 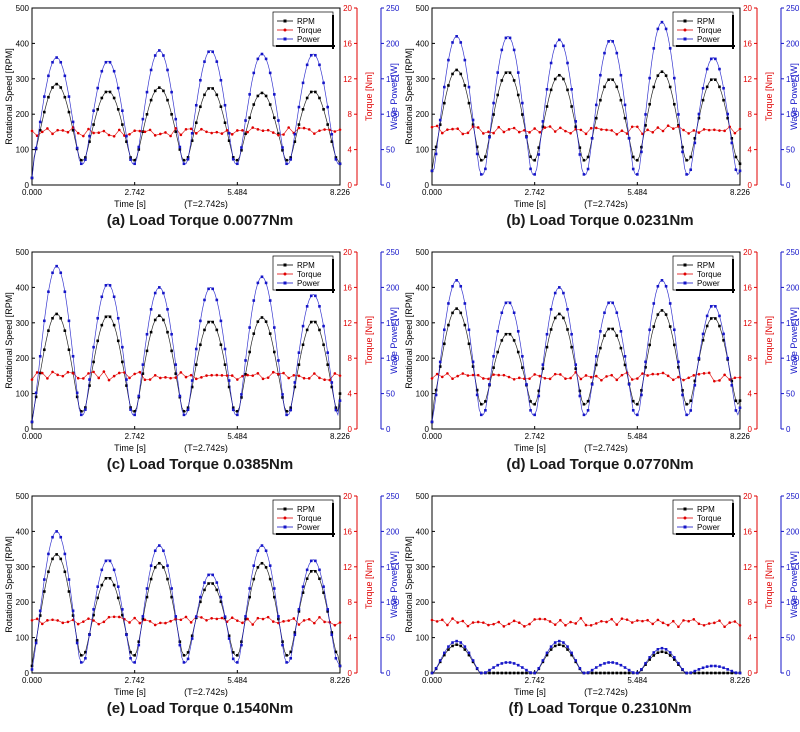 What do you see at coordinates (393, 252) in the screenshot?
I see `power-tick-label: 250` at bounding box center [393, 252].